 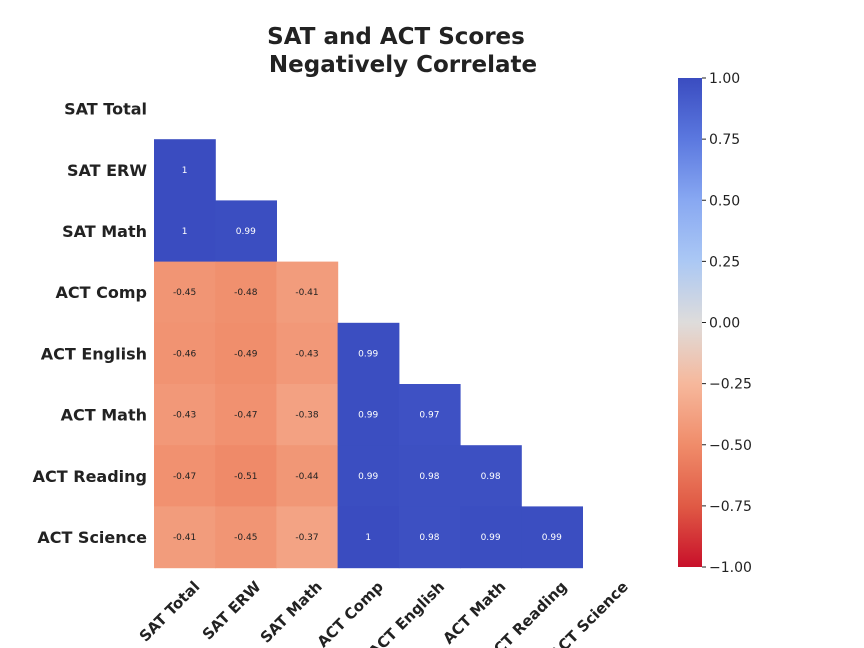 What do you see at coordinates (724, 324) in the screenshot?
I see `colorbar-tick-label: 0.00` at bounding box center [724, 324].